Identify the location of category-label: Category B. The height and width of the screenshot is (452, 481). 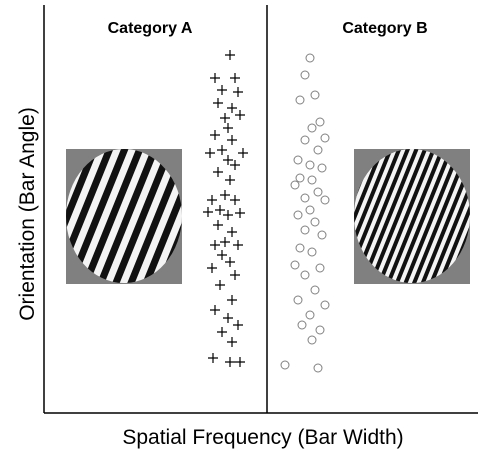
(384, 28).